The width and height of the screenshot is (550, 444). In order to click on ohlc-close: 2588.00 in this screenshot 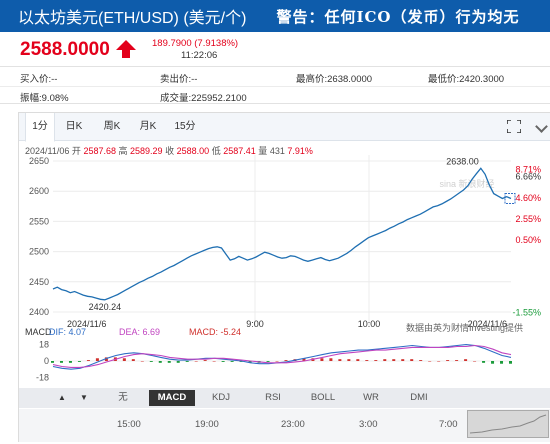, I will do `click(193, 151)`.